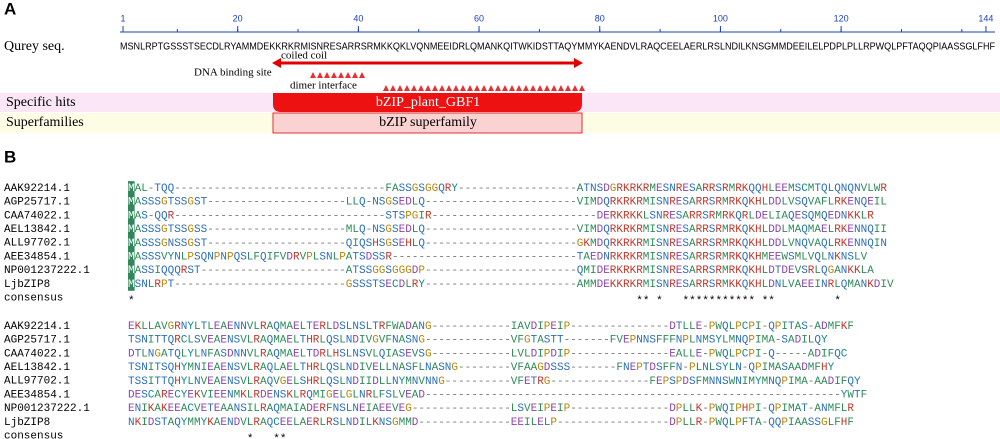  Describe the element at coordinates (560, 327) in the screenshot. I see `residue: I` at that location.